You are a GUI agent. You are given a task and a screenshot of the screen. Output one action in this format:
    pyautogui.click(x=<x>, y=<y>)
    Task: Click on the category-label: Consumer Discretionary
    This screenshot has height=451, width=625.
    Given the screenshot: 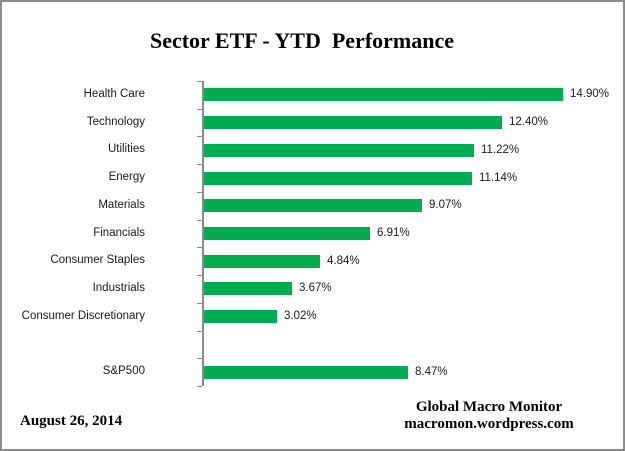 What is the action you would take?
    pyautogui.click(x=83, y=316)
    